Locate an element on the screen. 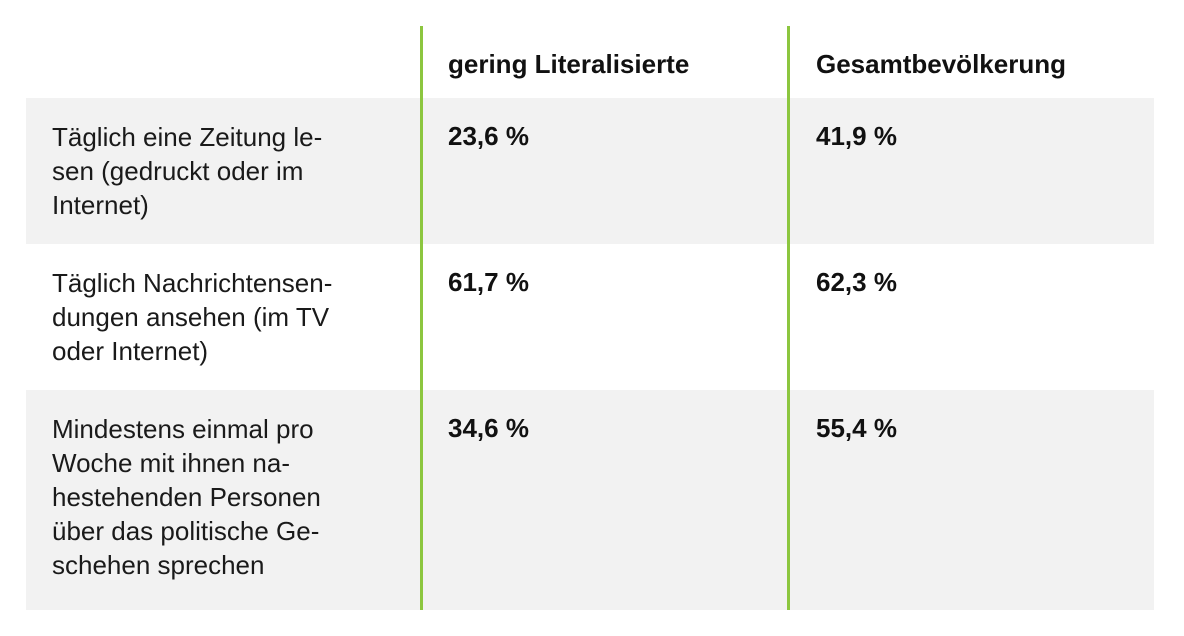  value-gesamt: 55,4 % is located at coordinates (856, 428).